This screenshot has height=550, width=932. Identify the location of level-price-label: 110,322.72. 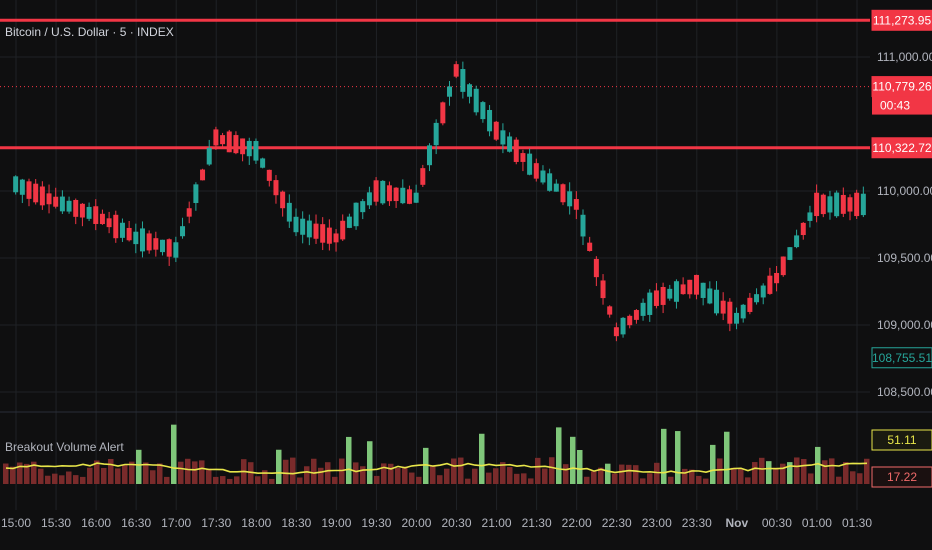
(901, 148).